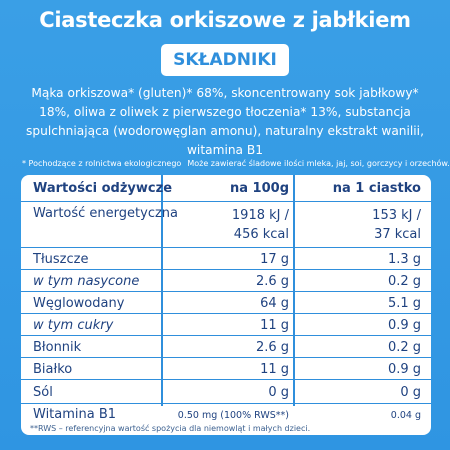 This screenshot has height=450, width=450. Describe the element at coordinates (233, 415) in the screenshot. I see `vitamin-per100: 0.50 mg (100% RWS**)` at that location.